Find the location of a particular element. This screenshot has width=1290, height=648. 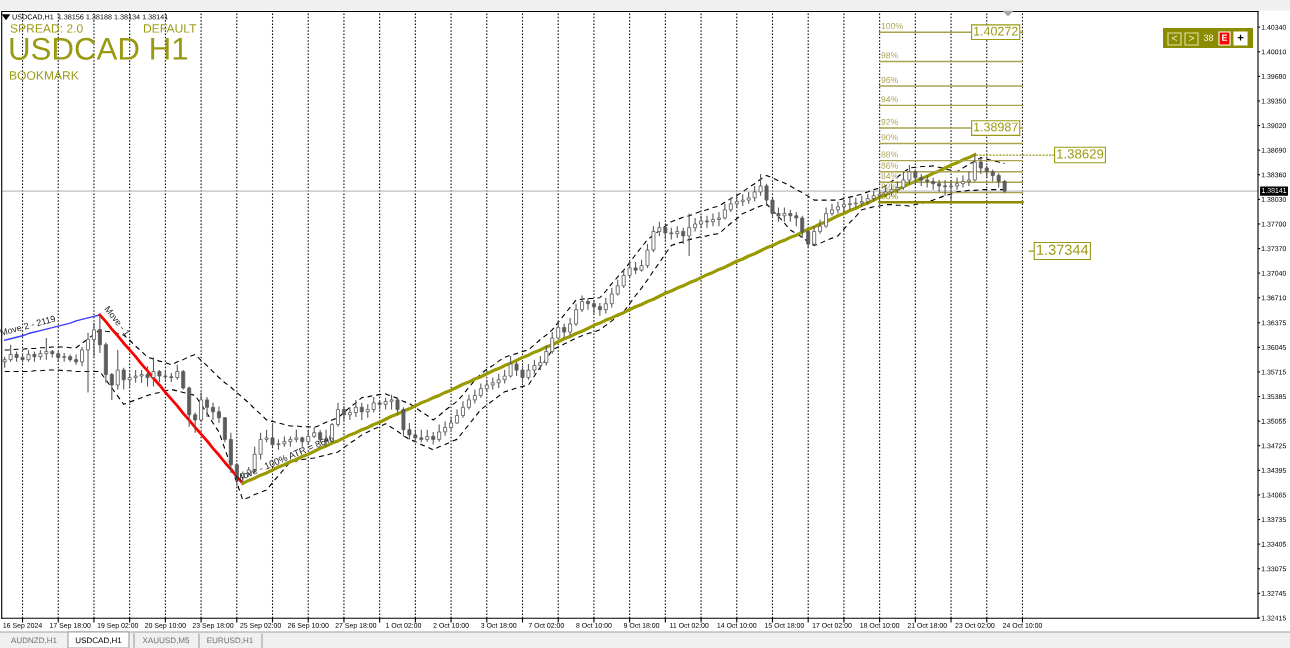

text: EURUSD,H1 is located at coordinates (230, 641).